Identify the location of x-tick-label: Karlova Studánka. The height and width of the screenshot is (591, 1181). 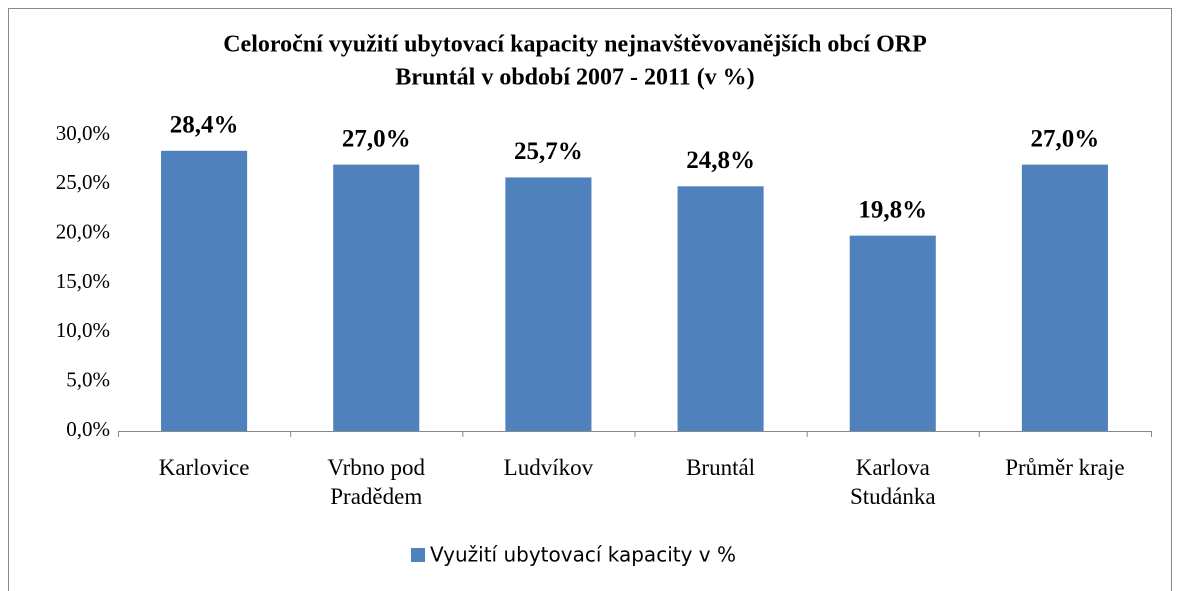
(892, 482).